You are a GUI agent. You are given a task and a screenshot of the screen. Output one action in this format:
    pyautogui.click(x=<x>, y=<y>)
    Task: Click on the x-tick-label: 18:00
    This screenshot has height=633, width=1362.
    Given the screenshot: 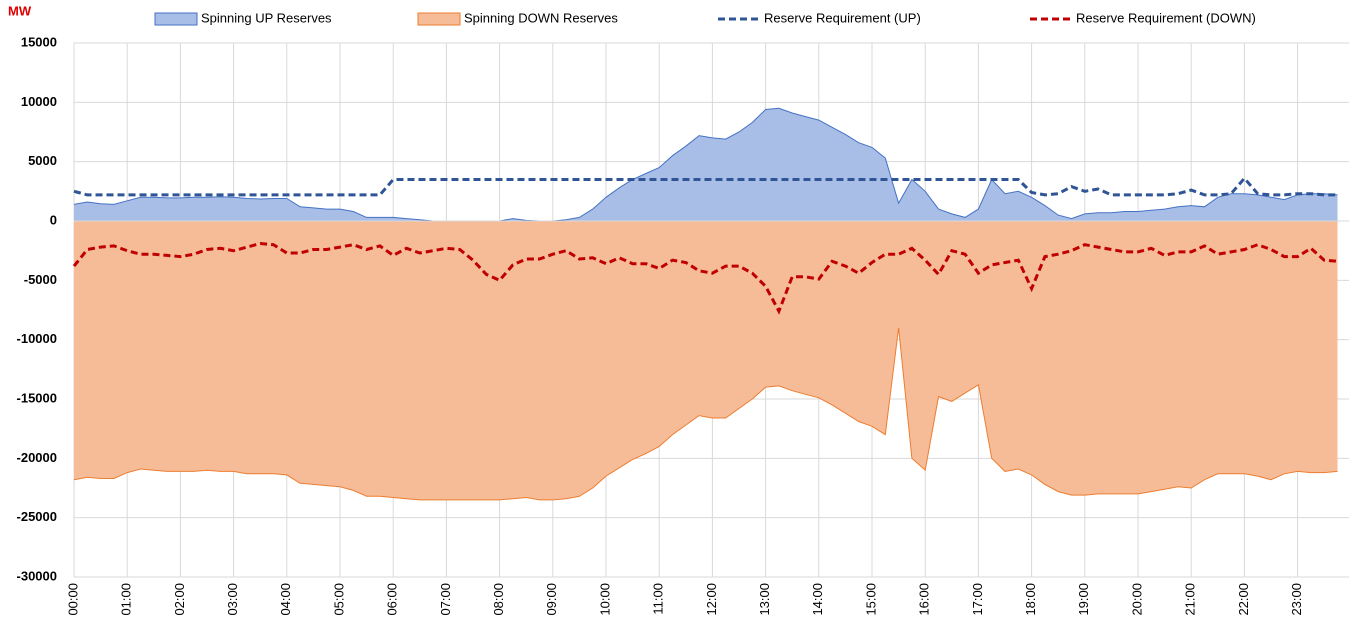 What is the action you would take?
    pyautogui.click(x=1030, y=599)
    